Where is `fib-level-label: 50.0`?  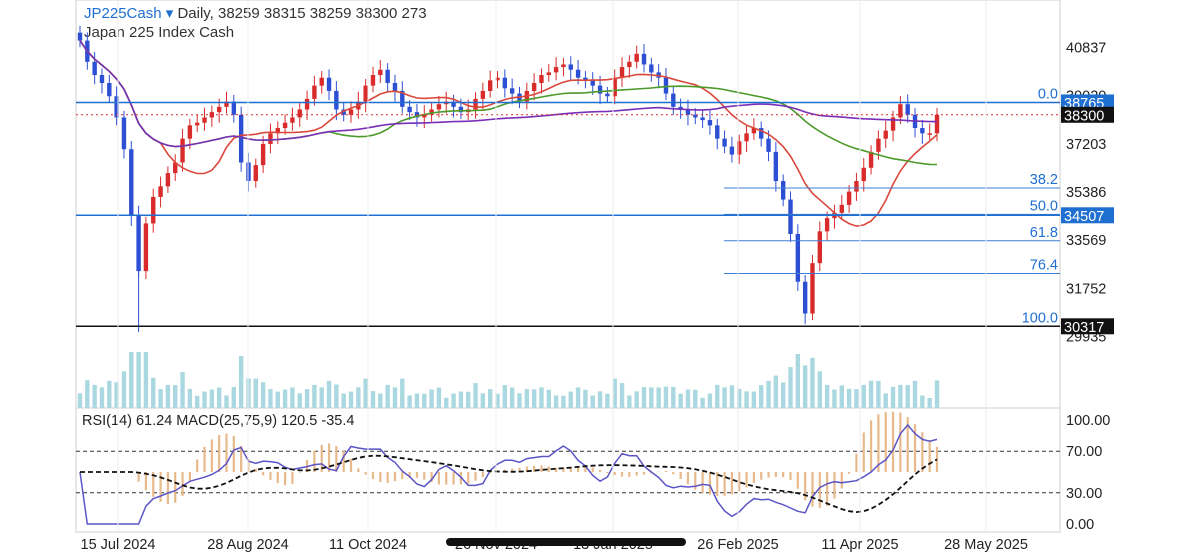
fib-level-label: 50.0 is located at coordinates (1044, 206).